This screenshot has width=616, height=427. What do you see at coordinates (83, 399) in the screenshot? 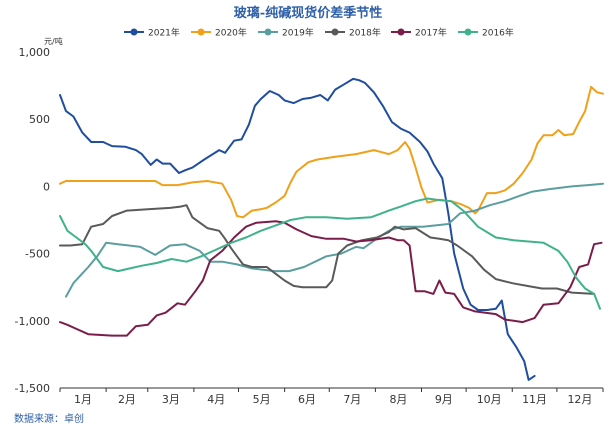
I see `x-tick-label: 1月` at bounding box center [83, 399].